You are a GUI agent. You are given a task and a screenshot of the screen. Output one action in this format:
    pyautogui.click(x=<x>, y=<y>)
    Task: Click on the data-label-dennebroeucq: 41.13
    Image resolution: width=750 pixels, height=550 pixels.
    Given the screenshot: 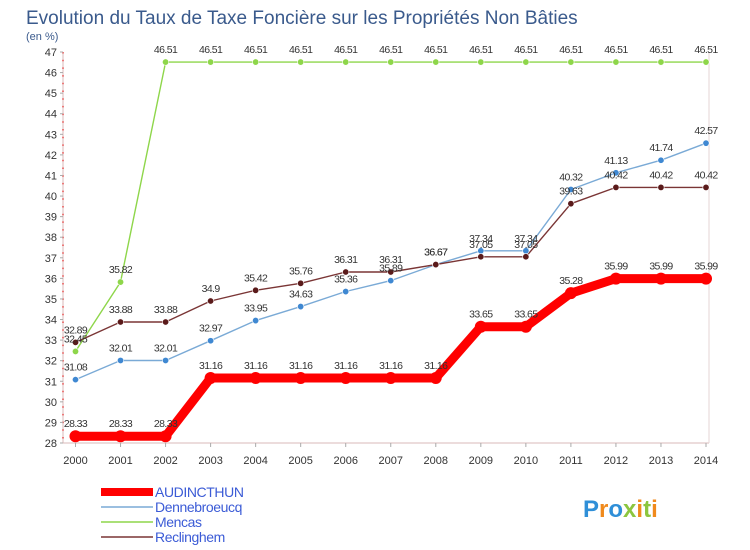 What is the action you would take?
    pyautogui.click(x=616, y=161)
    